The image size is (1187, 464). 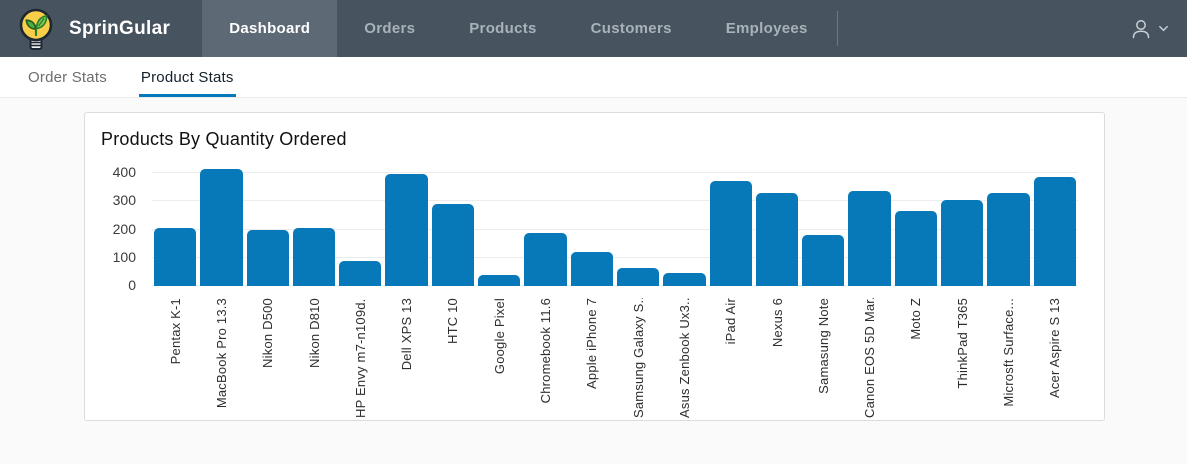 I want to click on brand-name: SprinGular, so click(x=120, y=28).